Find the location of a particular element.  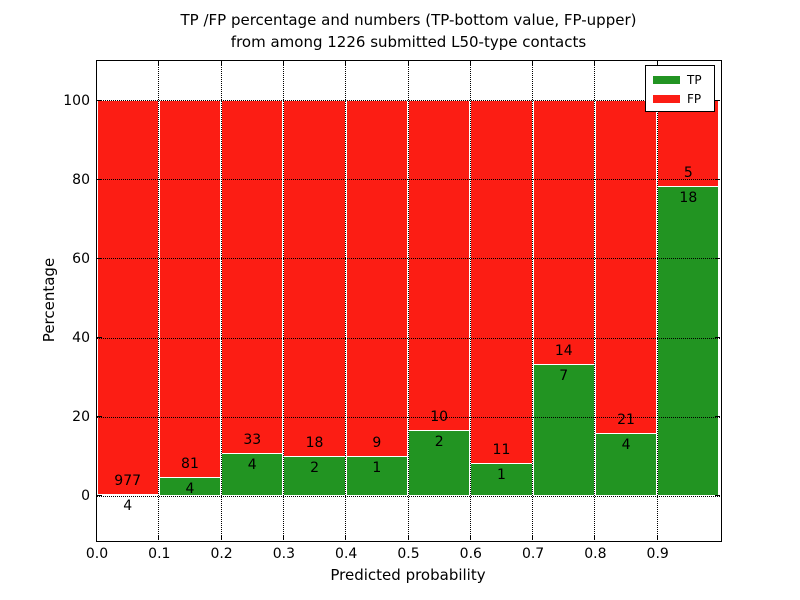

fp-count-label: 11 is located at coordinates (501, 449).